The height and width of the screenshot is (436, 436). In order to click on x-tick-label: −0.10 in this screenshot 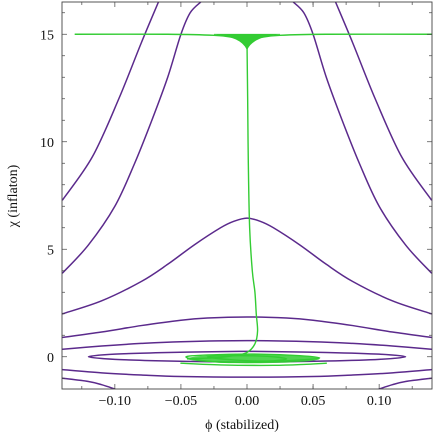, I will do `click(115, 401)`.